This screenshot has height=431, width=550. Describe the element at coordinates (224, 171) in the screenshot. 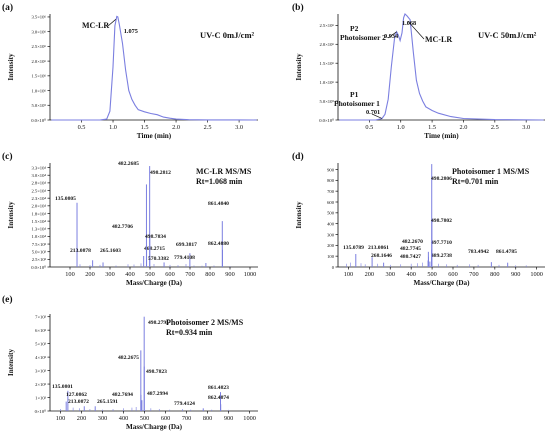

I see `chart-title: MC-LR MS/MS` at that location.